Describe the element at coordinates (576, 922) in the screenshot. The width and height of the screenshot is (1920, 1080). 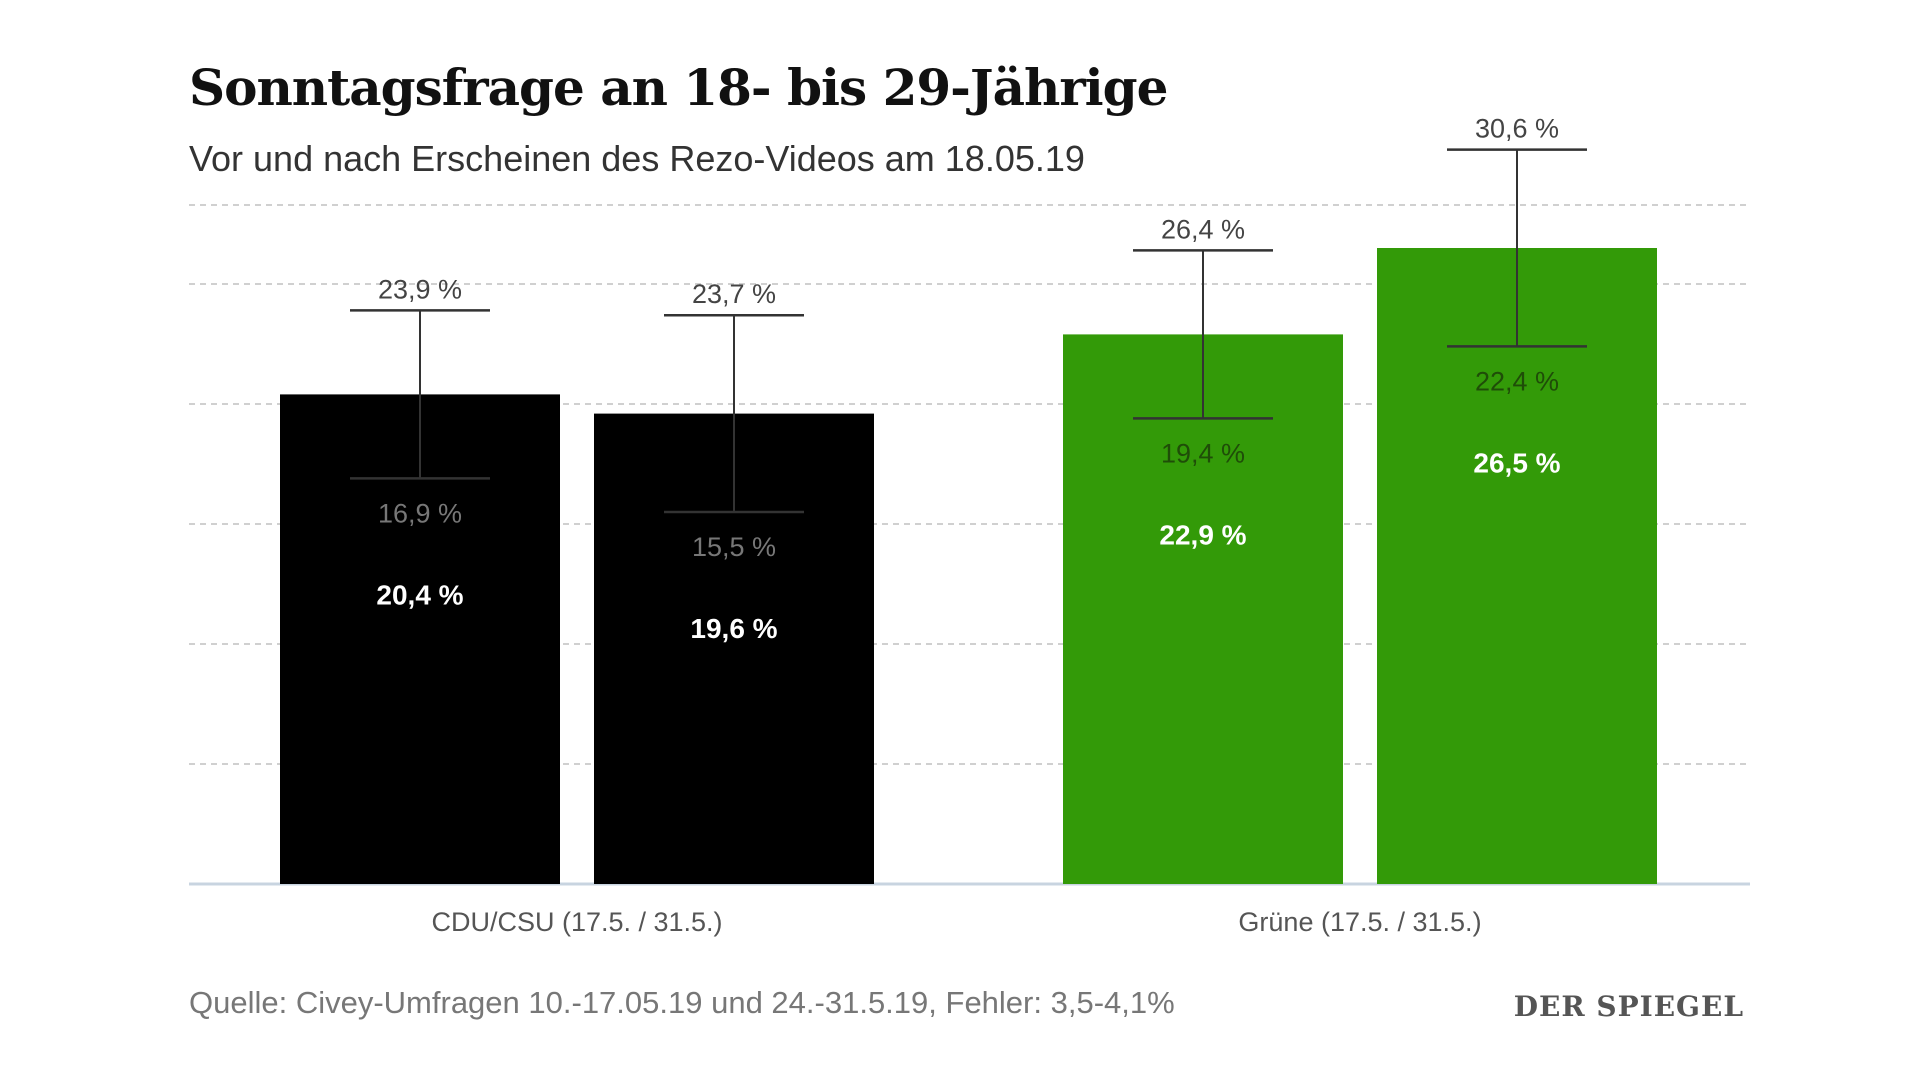
I see `category-label: CDU/CSU (17.5. / 31.5.)` at that location.